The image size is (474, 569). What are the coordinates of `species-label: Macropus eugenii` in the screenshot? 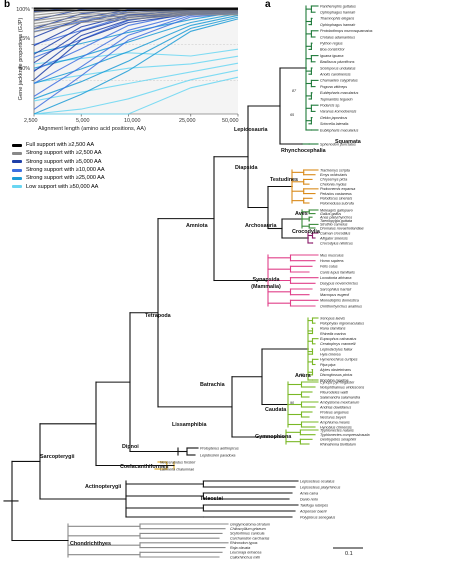 It's located at (334, 295).